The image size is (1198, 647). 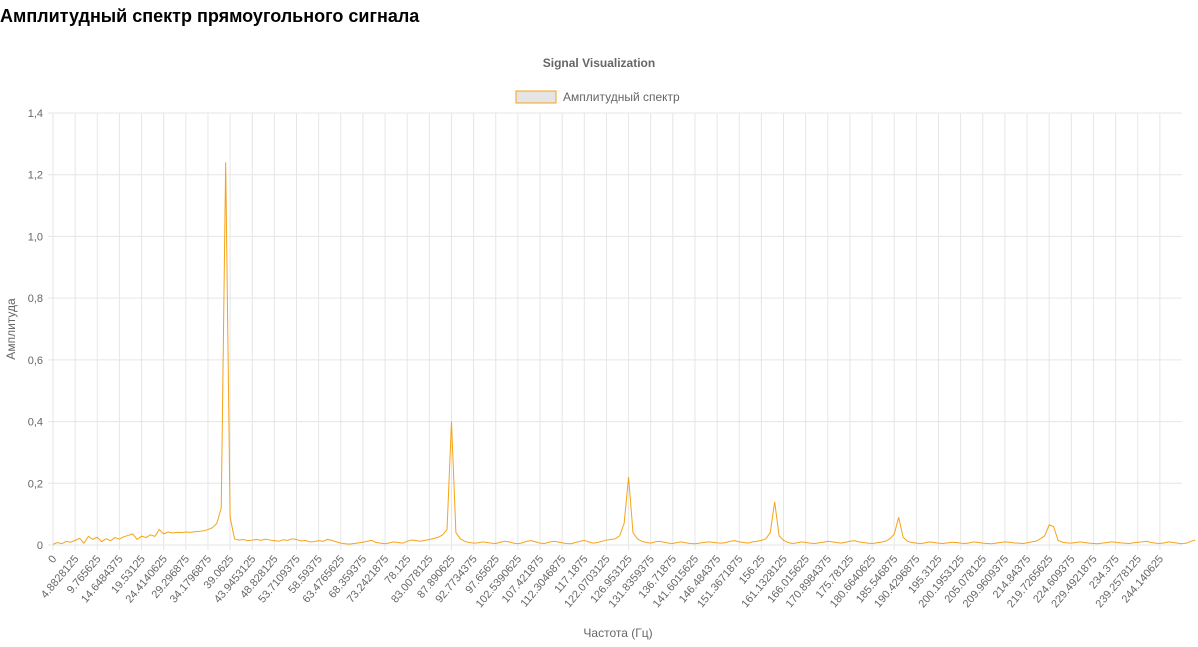 What do you see at coordinates (617, 633) in the screenshot?
I see `x-axis-label: Частота (Гц)` at bounding box center [617, 633].